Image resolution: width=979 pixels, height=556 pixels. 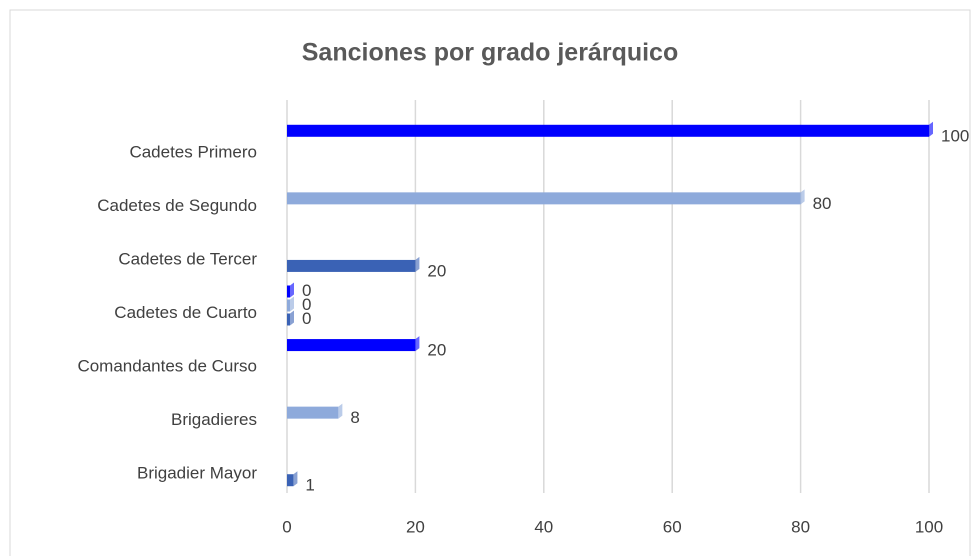 I want to click on data-label: 8, so click(x=354, y=417).